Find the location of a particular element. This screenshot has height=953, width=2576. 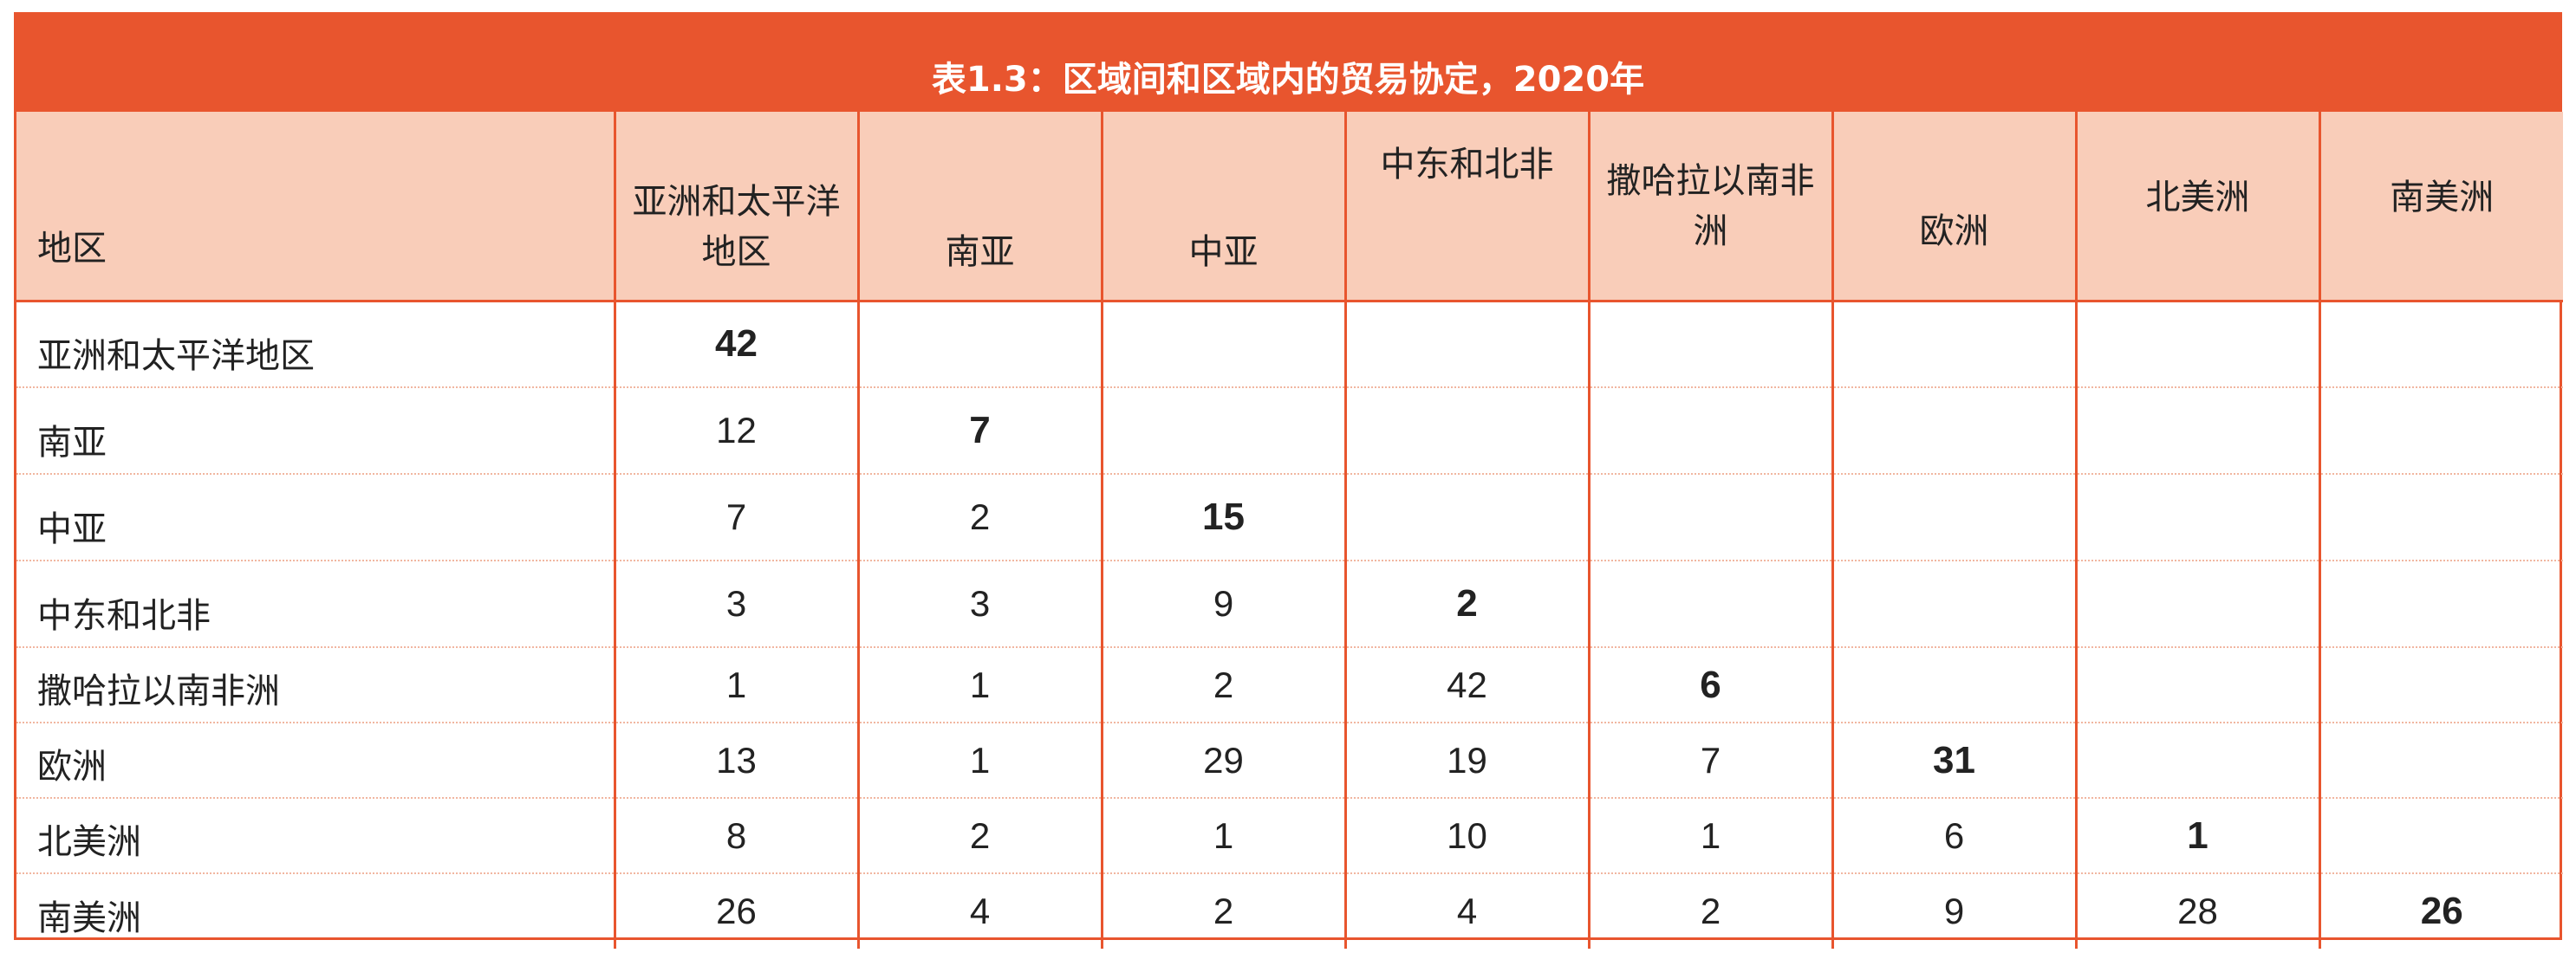

table-row: 亚洲和太平洋地区 42 is located at coordinates (1289, 344).